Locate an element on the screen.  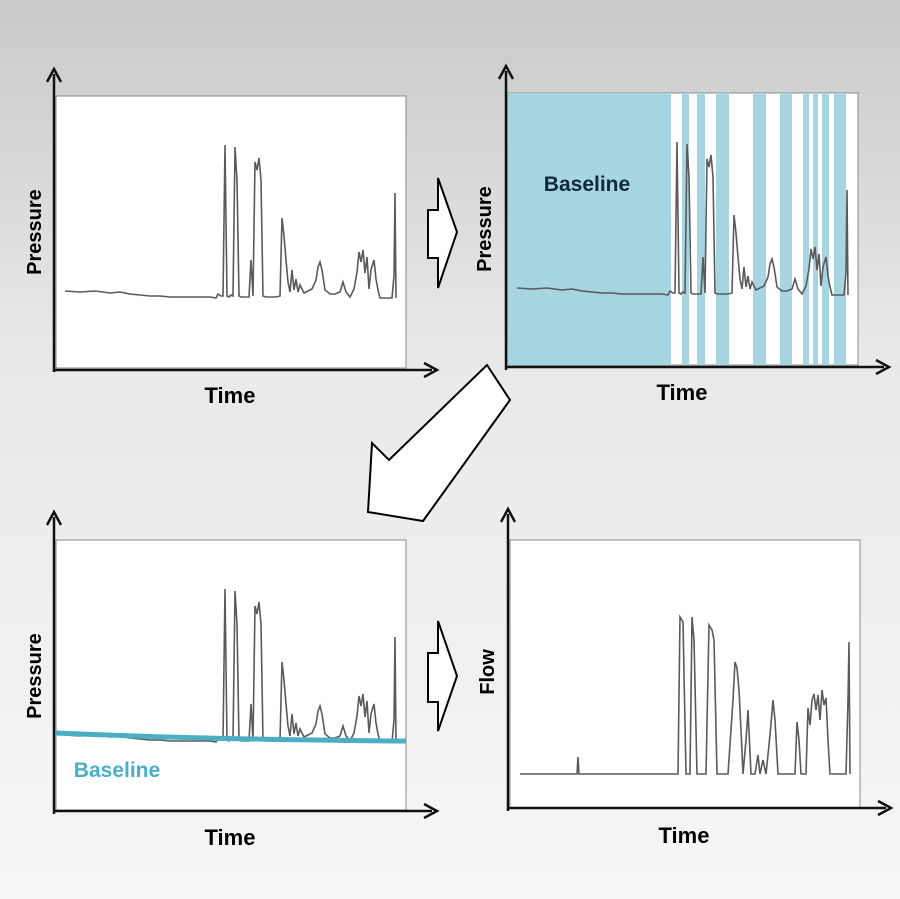
arrow-segmented-to-baseline-fit is located at coordinates (439, 443).